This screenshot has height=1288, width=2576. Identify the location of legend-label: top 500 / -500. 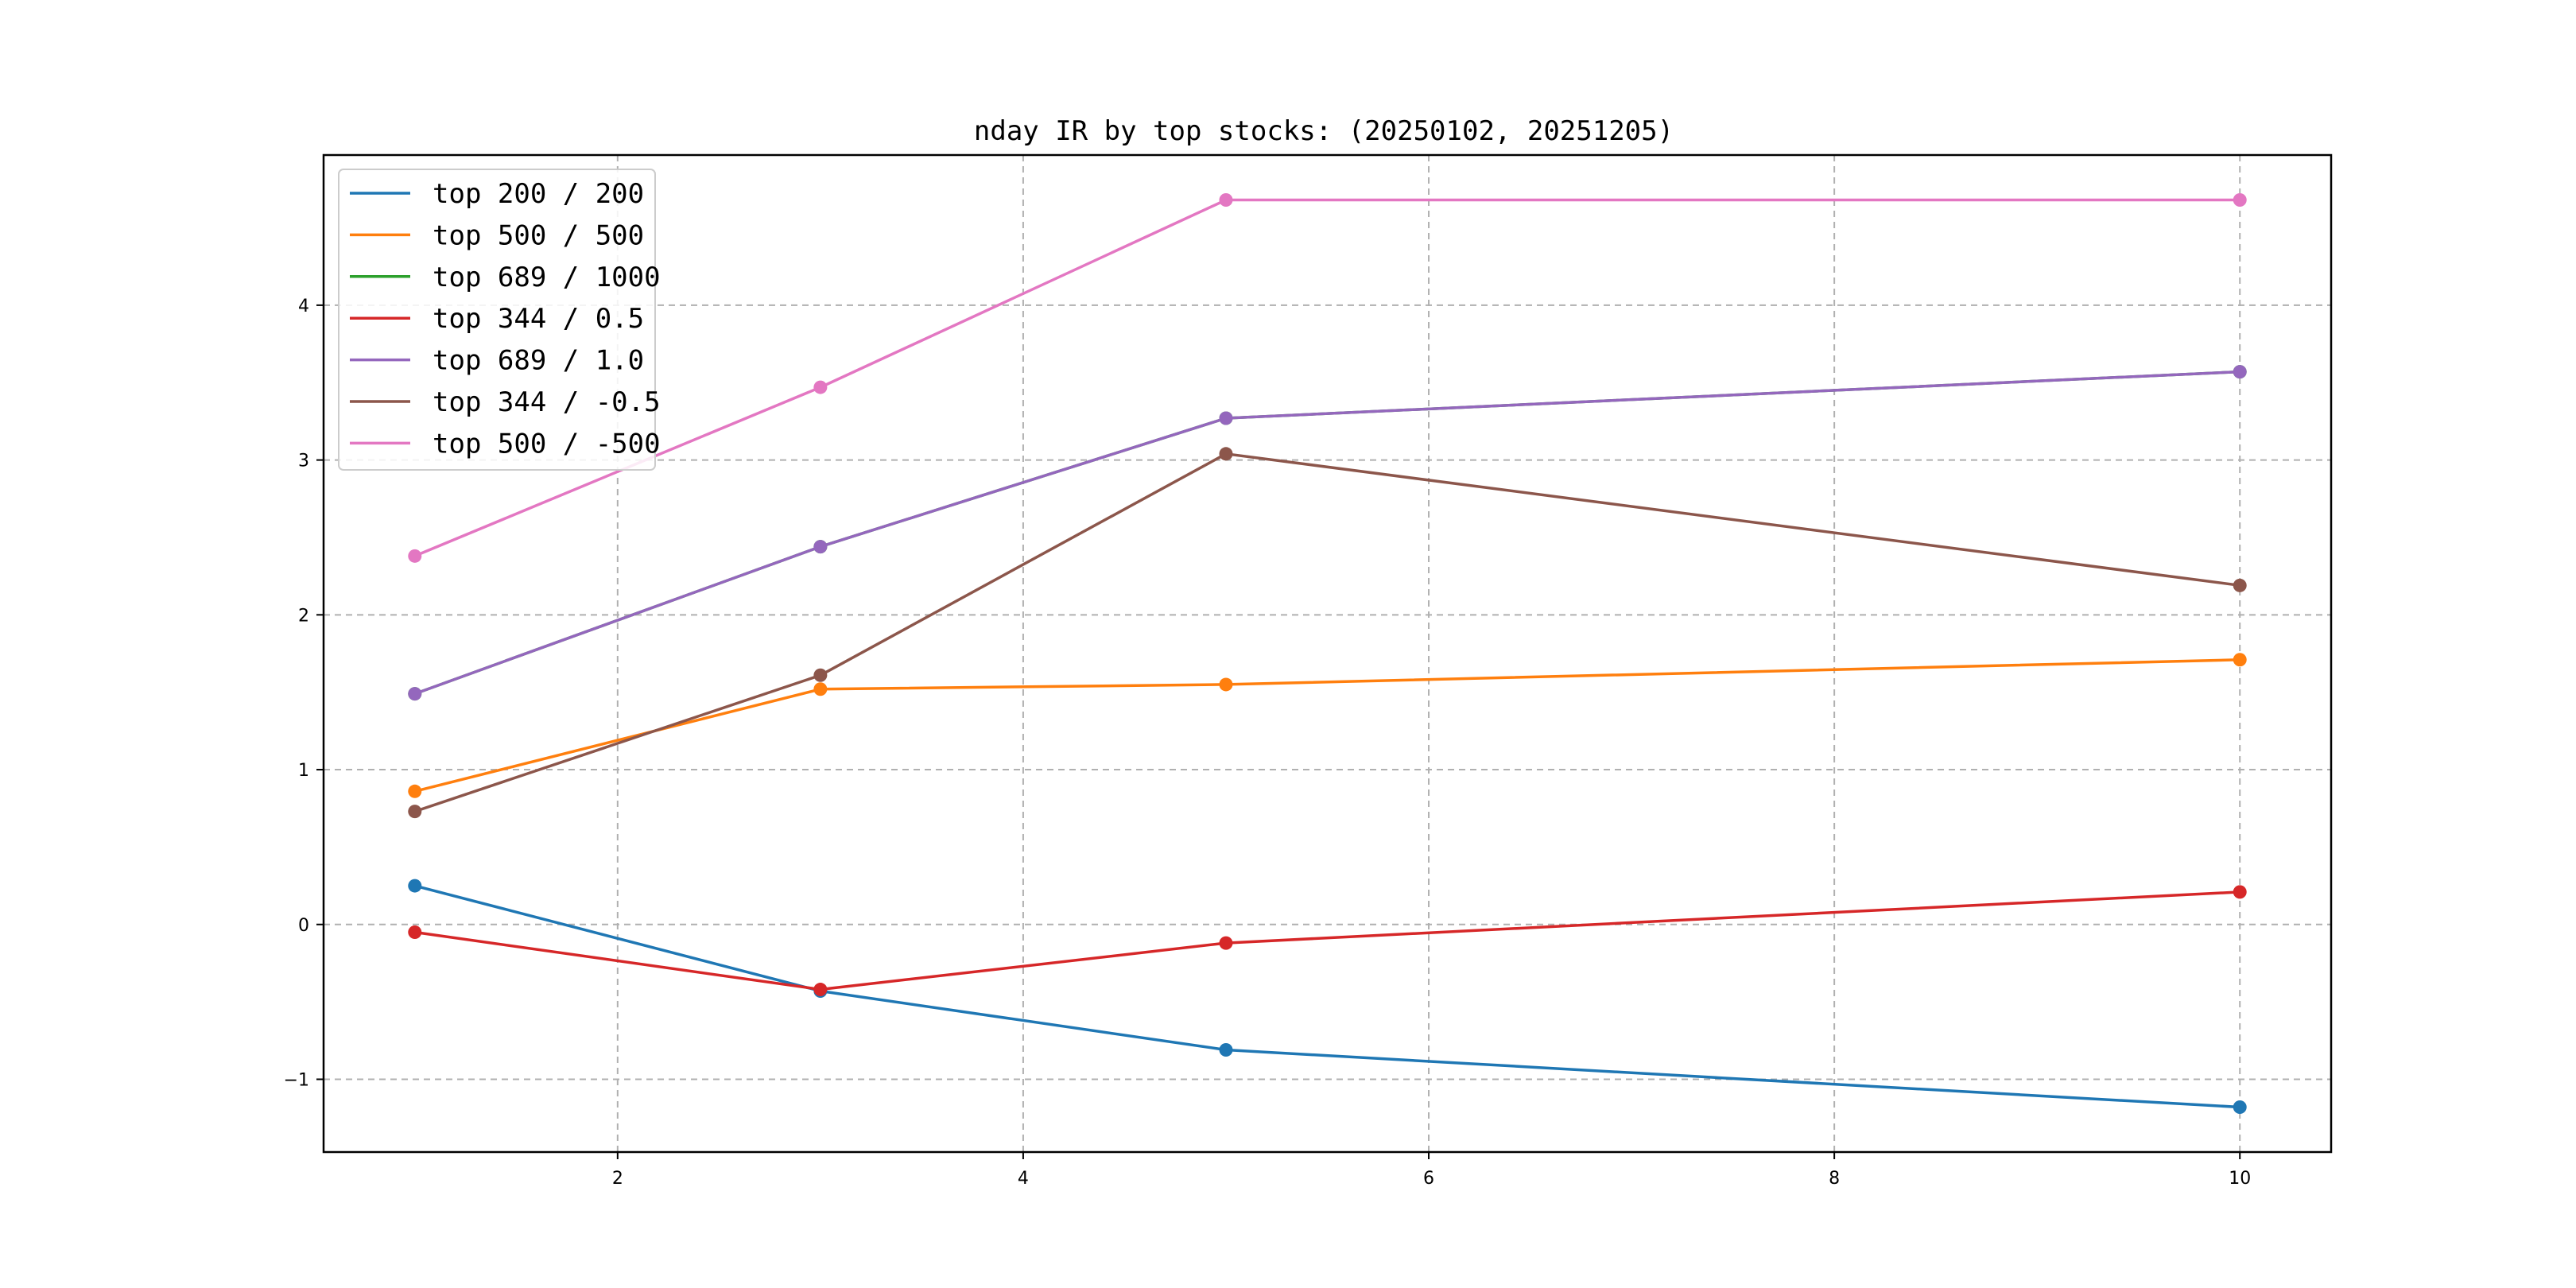
(547, 444).